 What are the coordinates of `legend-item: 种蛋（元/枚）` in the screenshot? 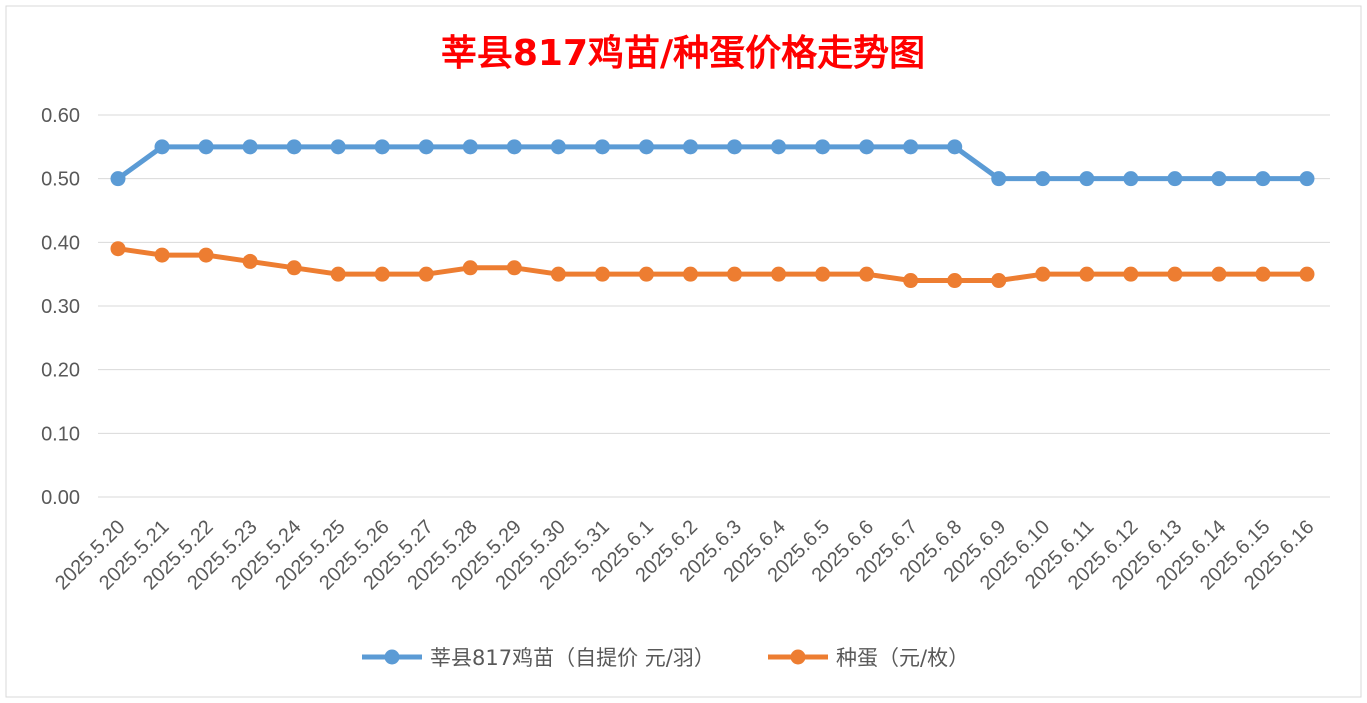 It's located at (868, 658).